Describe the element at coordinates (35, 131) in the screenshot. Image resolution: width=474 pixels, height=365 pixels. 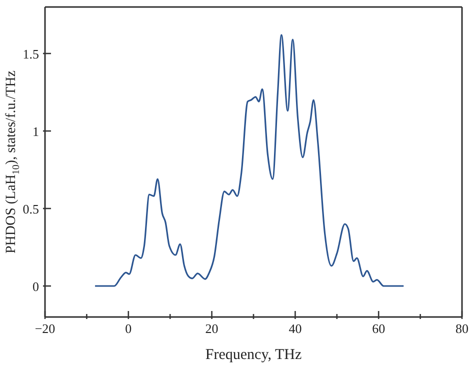
I see `y-tick-label: 1` at that location.